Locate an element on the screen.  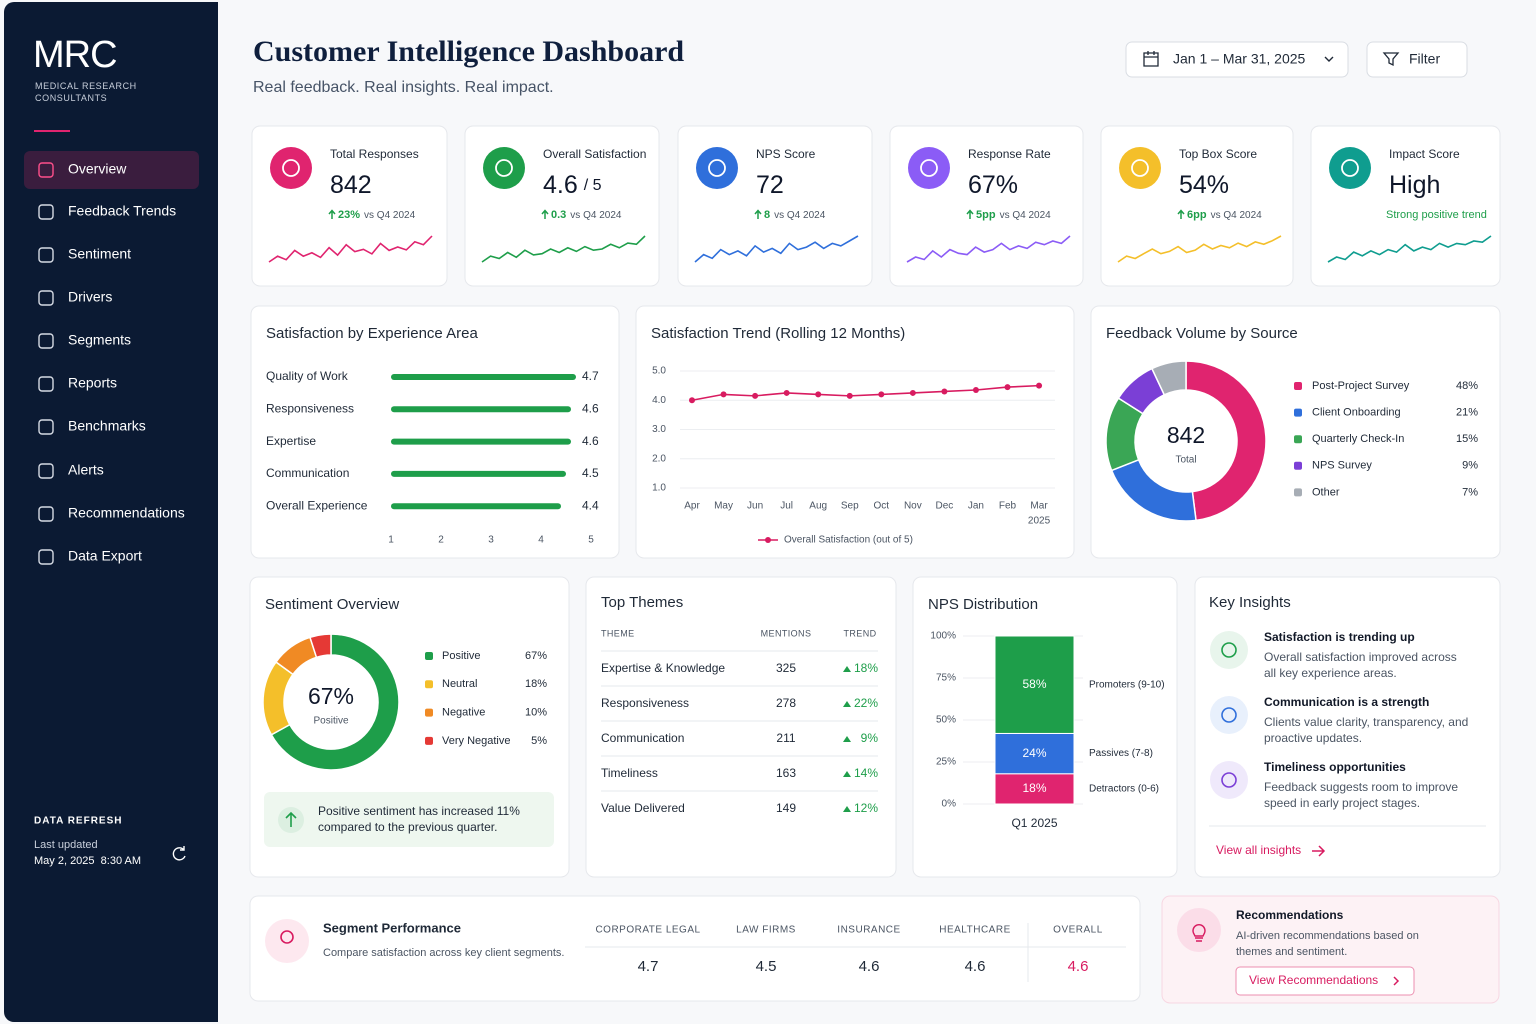
kpi-change: 5pp vs Q4 2024 is located at coordinates (1013, 215).